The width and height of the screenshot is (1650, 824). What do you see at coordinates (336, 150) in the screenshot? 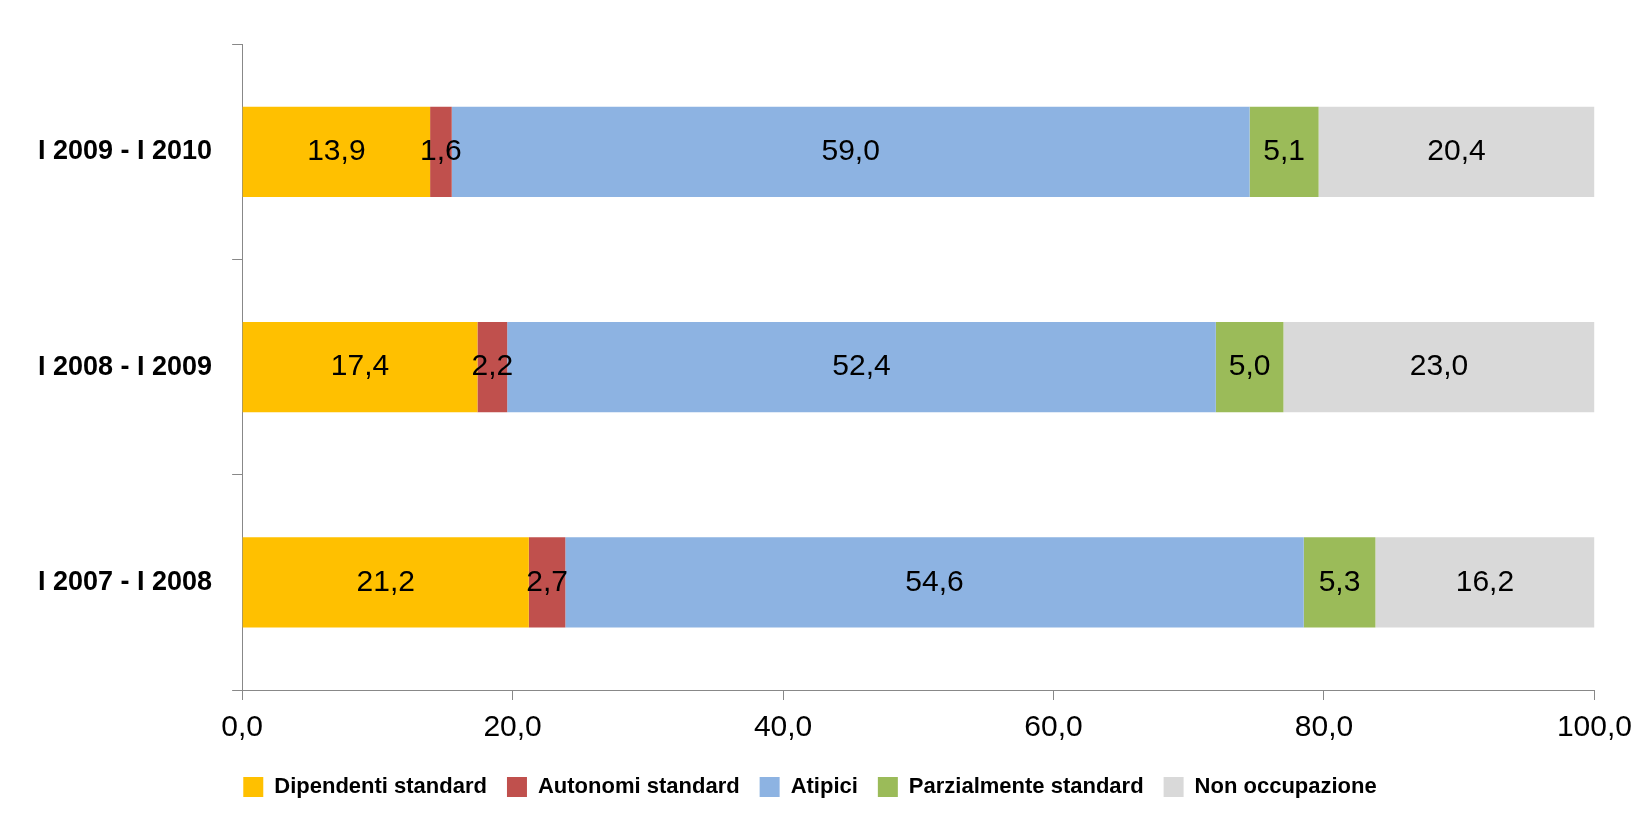
I see `data-label: 13,9` at bounding box center [336, 150].